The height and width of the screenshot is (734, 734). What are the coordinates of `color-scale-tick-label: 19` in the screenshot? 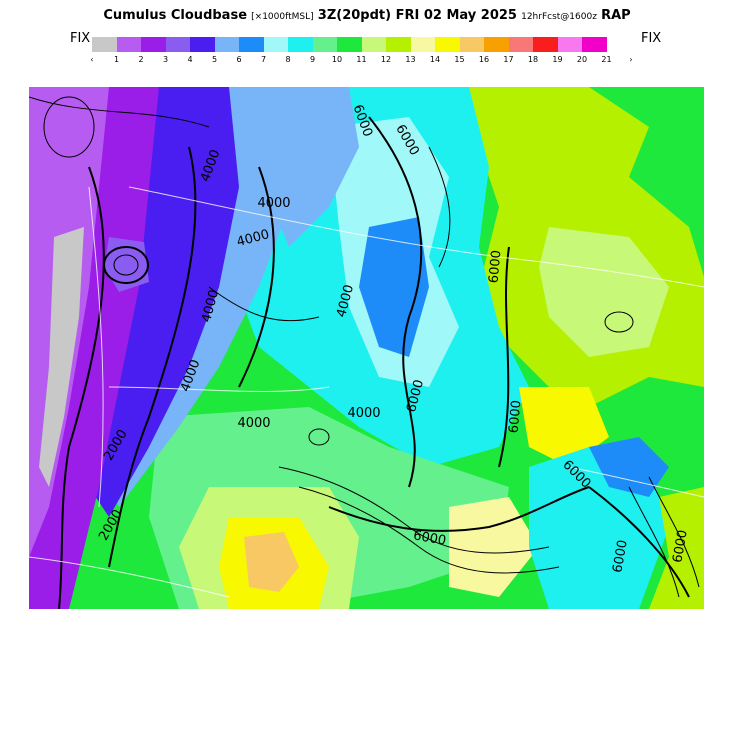 It's located at (557, 59).